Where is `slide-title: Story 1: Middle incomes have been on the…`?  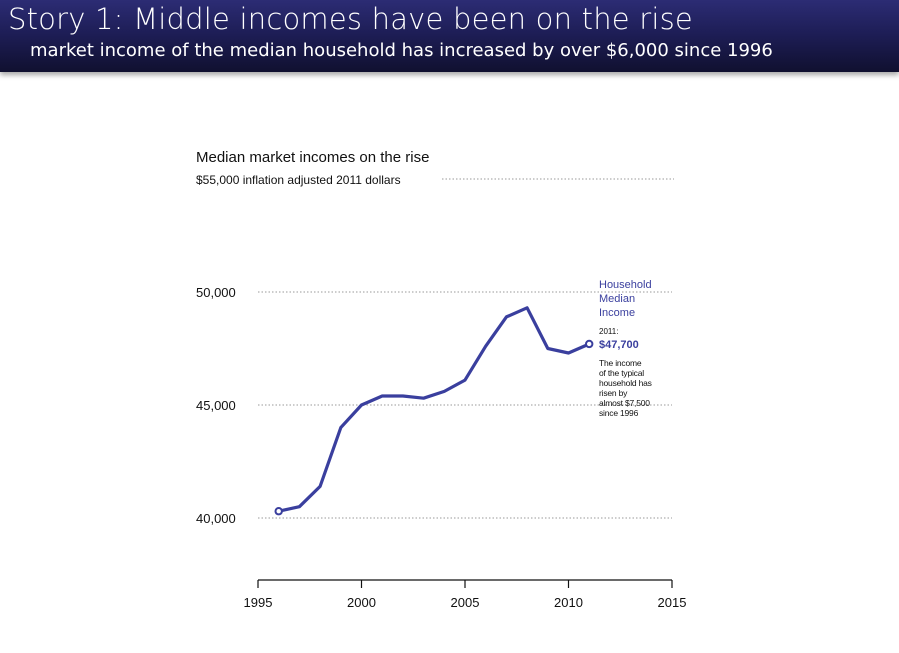
slide-title: Story 1: Middle incomes have been on the… is located at coordinates (350, 19).